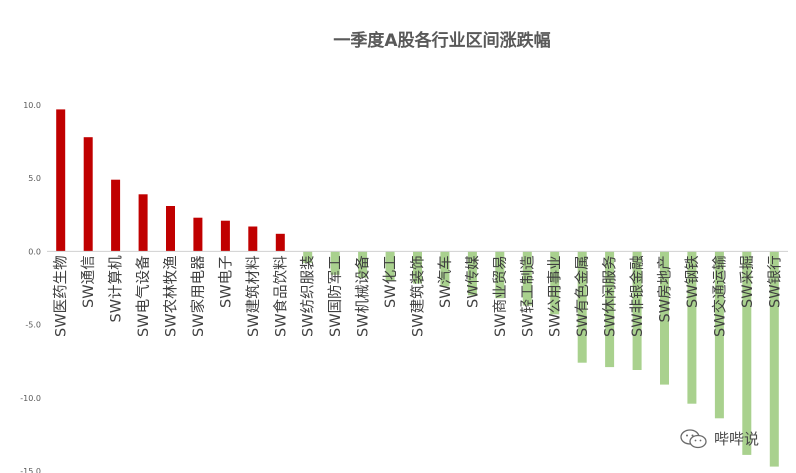  I want to click on x-tick-label: SW银行, so click(774, 281).